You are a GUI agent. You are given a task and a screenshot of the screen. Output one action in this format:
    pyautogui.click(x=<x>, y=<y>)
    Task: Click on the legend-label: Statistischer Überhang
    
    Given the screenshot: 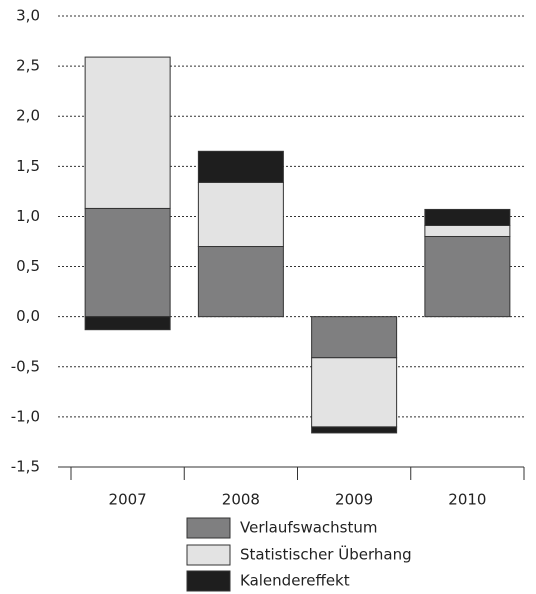 What is the action you would take?
    pyautogui.click(x=326, y=554)
    